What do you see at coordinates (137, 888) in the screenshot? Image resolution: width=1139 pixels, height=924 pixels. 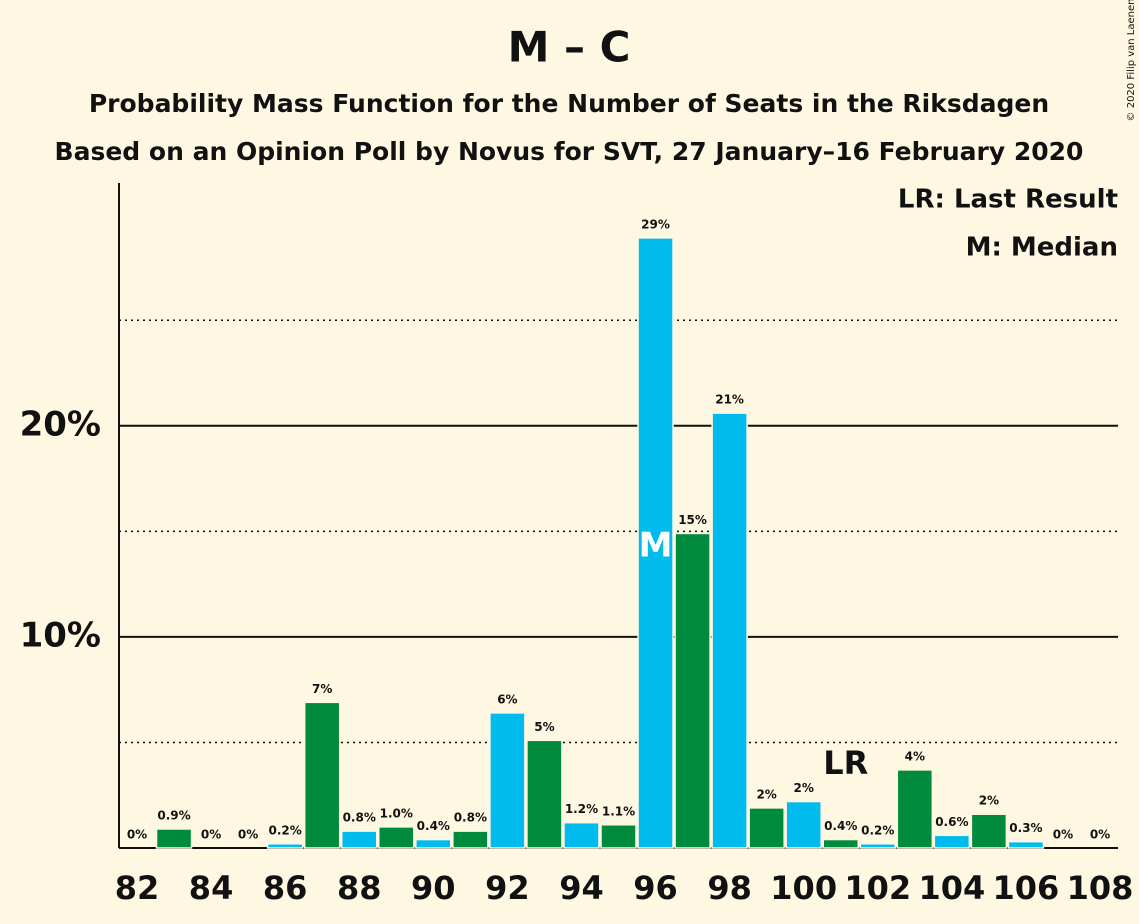 I see `x-tick-label: 82` at bounding box center [137, 888].